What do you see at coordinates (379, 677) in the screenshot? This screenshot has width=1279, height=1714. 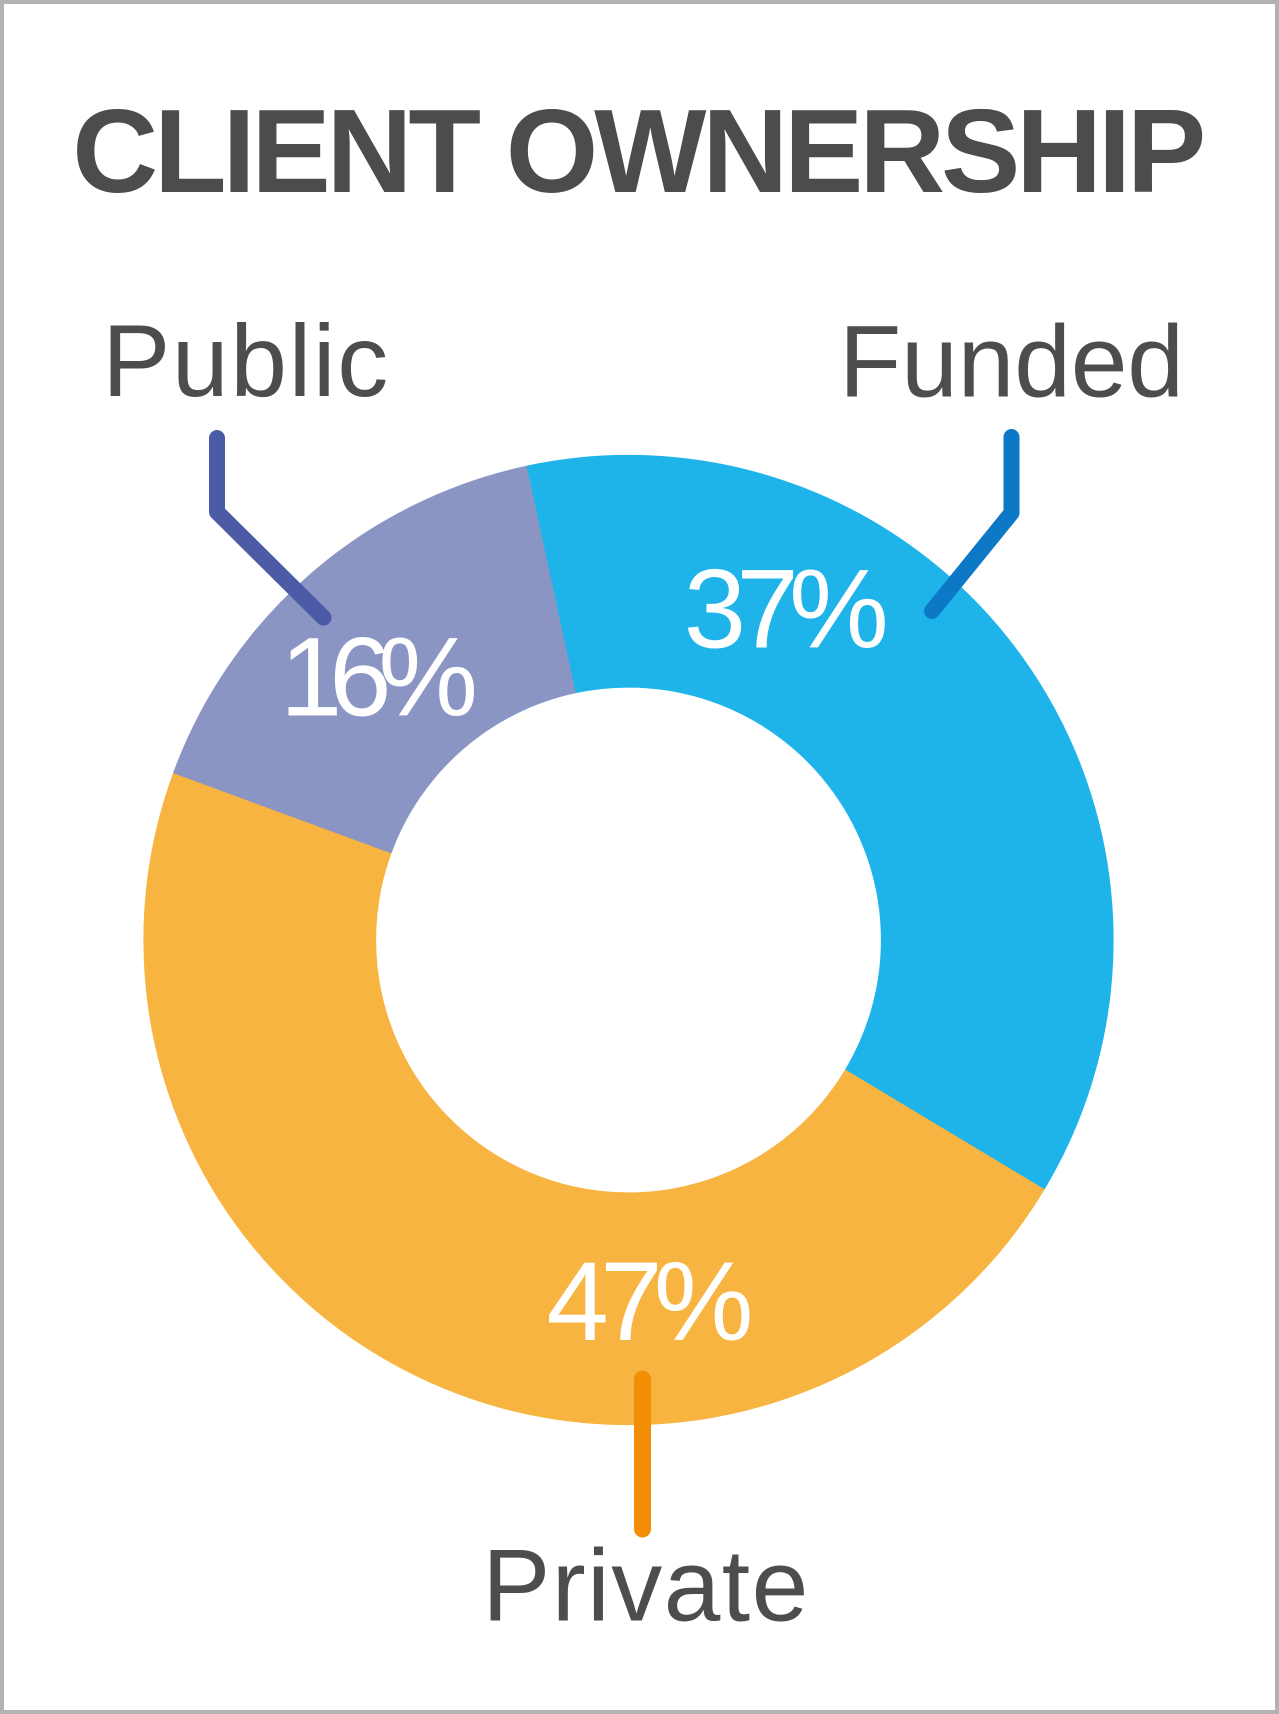 I see `svg-text: 16%` at bounding box center [379, 677].